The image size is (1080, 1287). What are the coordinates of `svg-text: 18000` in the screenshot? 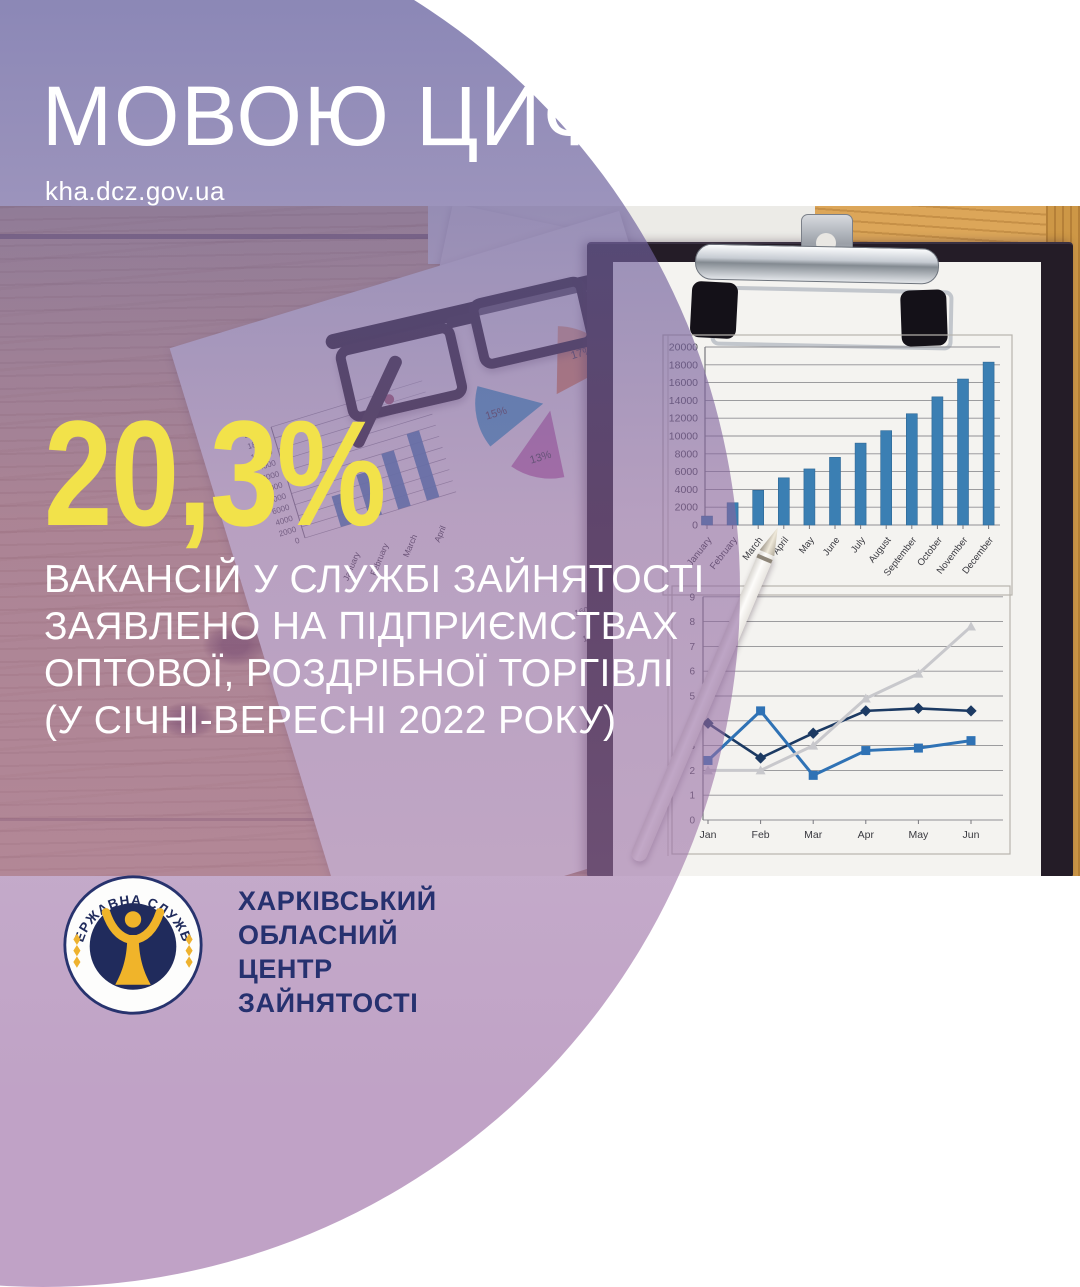 It's located at (683, 365).